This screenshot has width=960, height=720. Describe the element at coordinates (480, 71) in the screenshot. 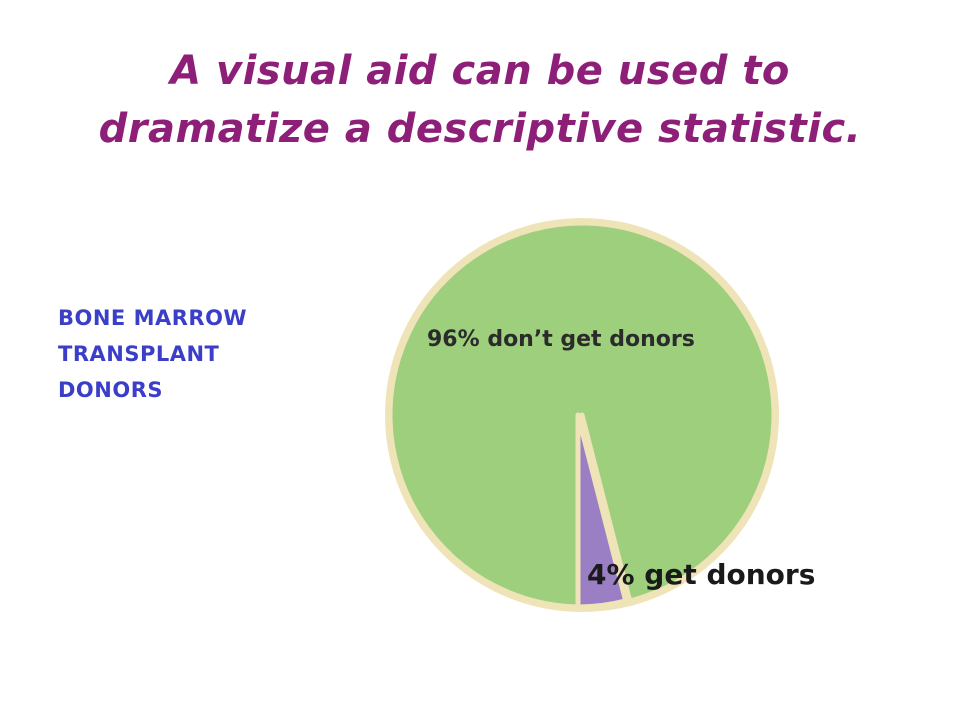

I see `slide-title-line-1: A visual aid can be used to` at that location.